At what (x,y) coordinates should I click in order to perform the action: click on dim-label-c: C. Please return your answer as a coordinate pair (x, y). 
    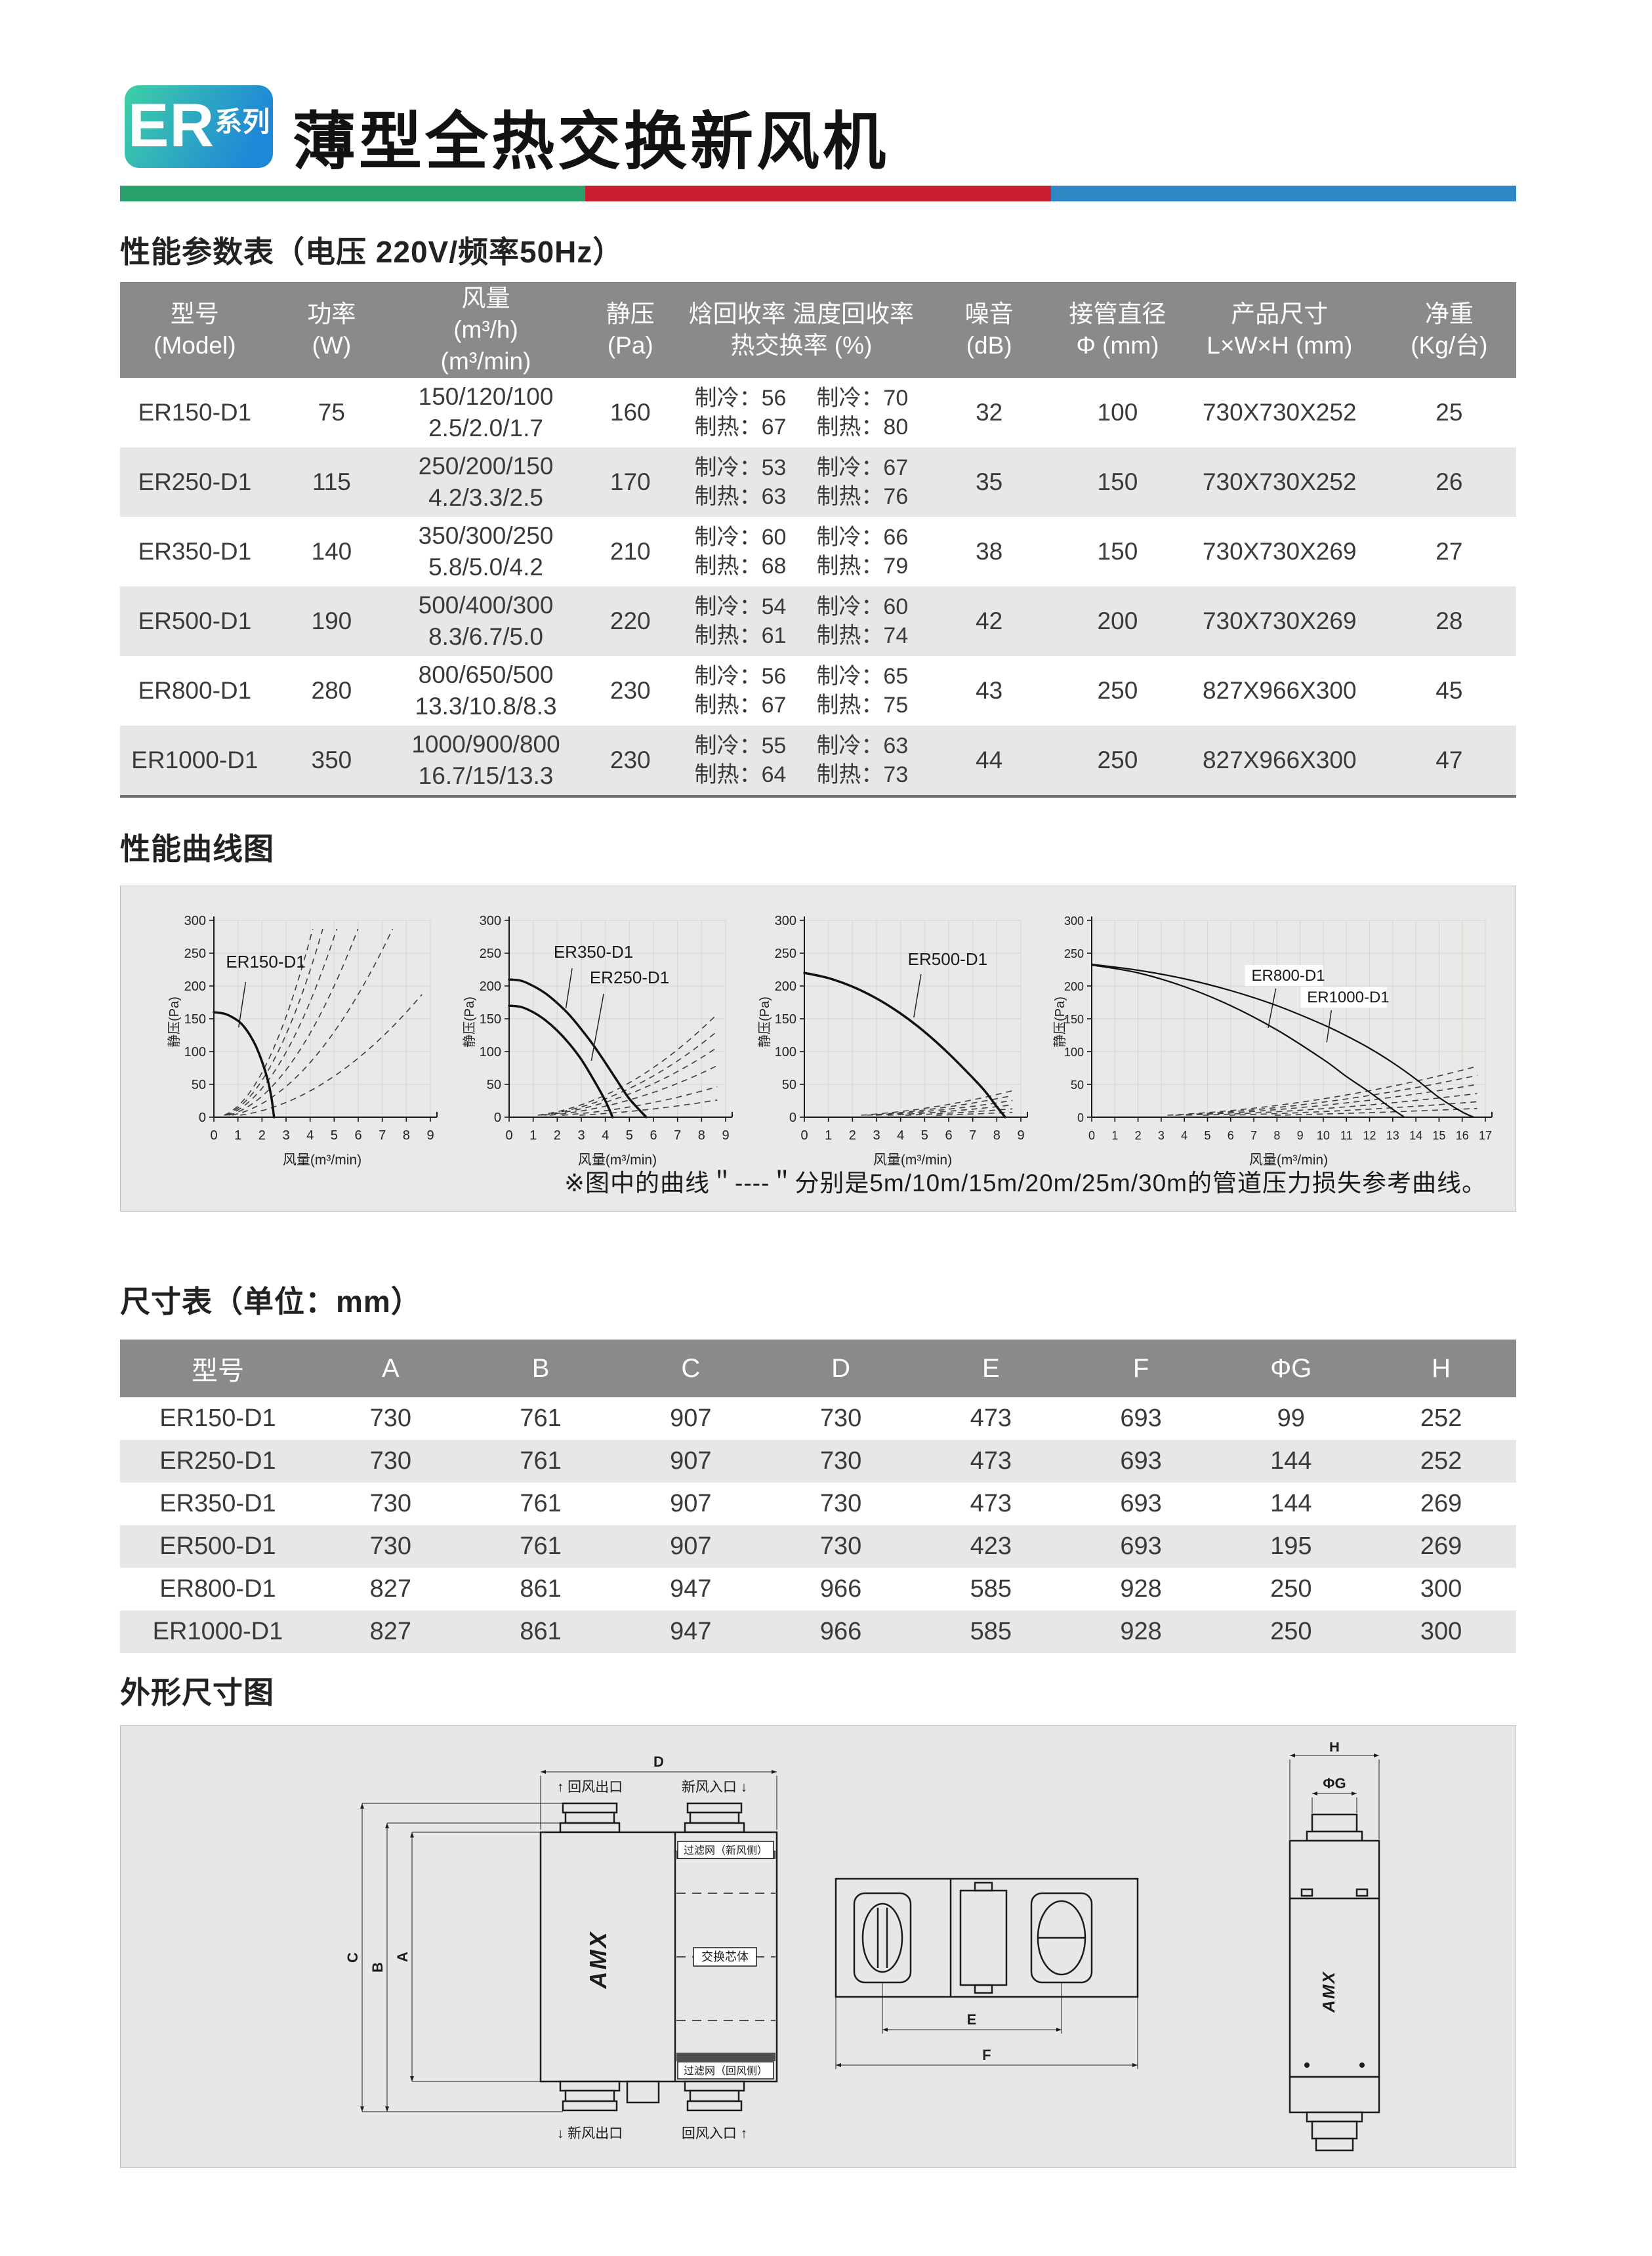
    Looking at the image, I should click on (352, 1957).